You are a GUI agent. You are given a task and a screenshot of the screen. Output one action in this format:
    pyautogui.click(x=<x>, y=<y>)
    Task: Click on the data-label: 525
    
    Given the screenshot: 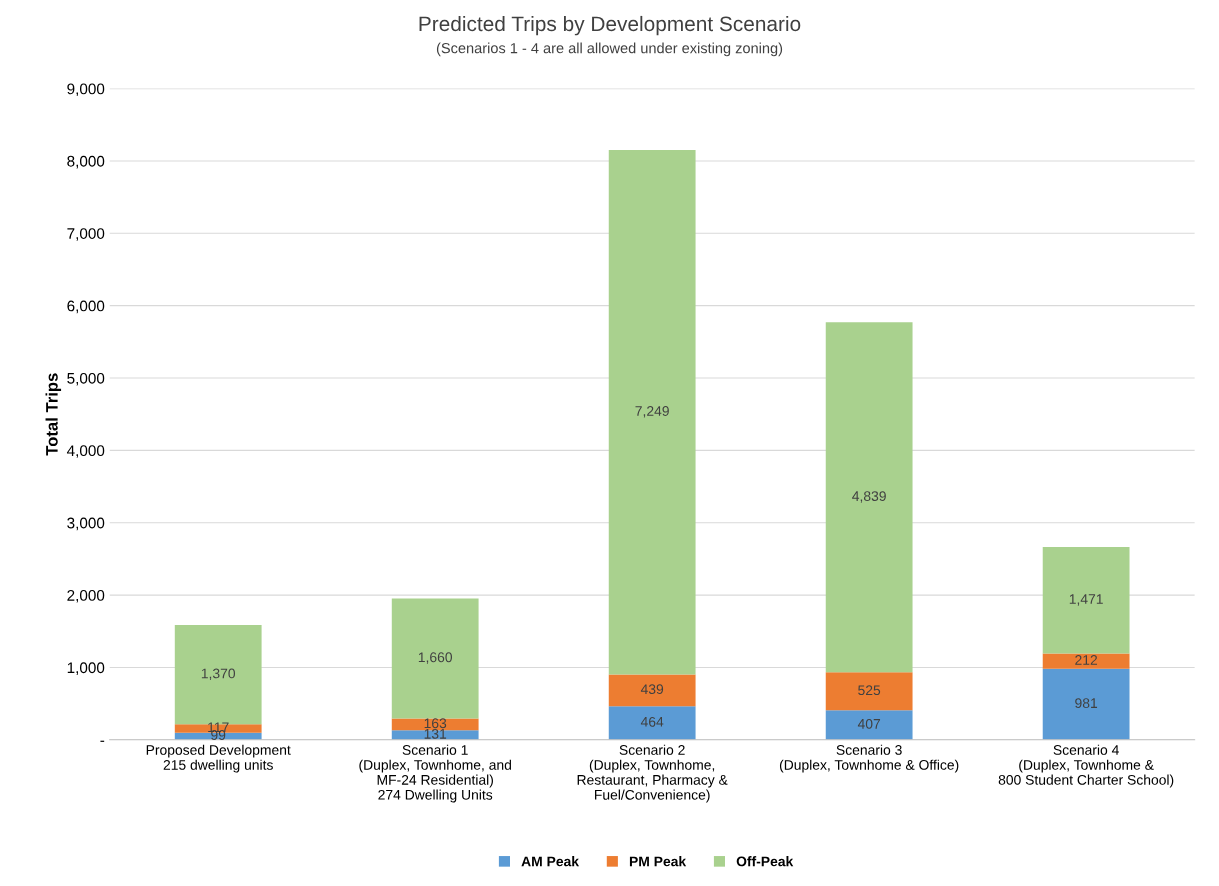 What is the action you would take?
    pyautogui.click(x=869, y=690)
    